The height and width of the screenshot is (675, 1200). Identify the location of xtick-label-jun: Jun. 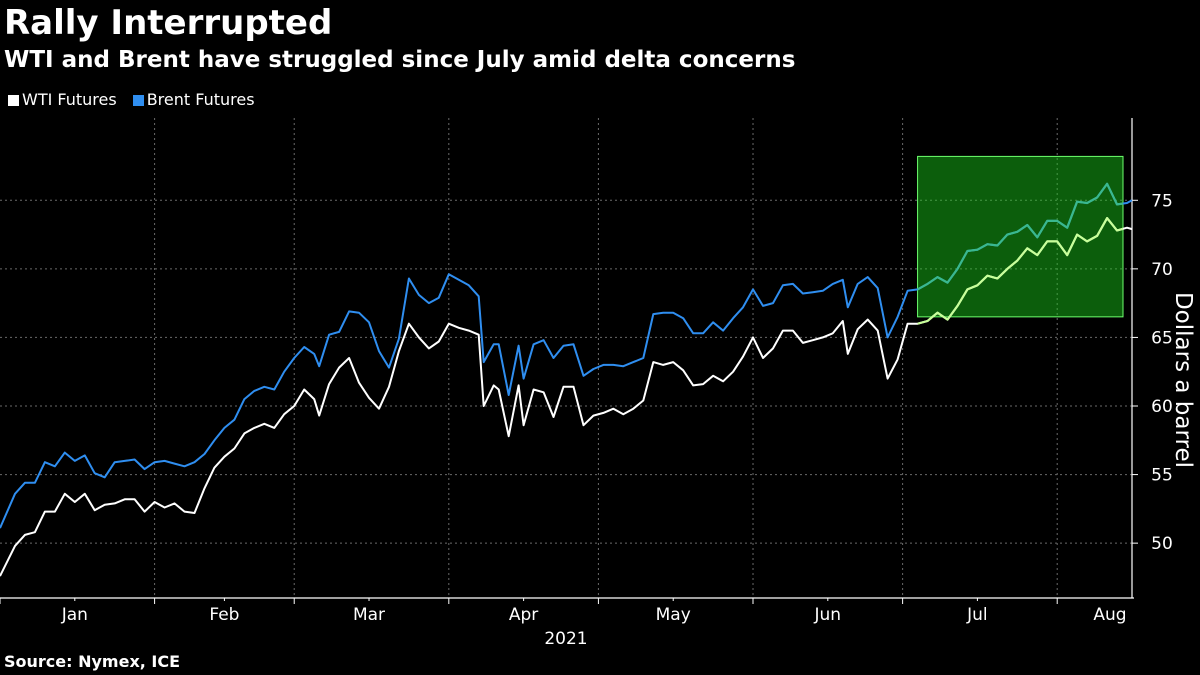
(828, 615).